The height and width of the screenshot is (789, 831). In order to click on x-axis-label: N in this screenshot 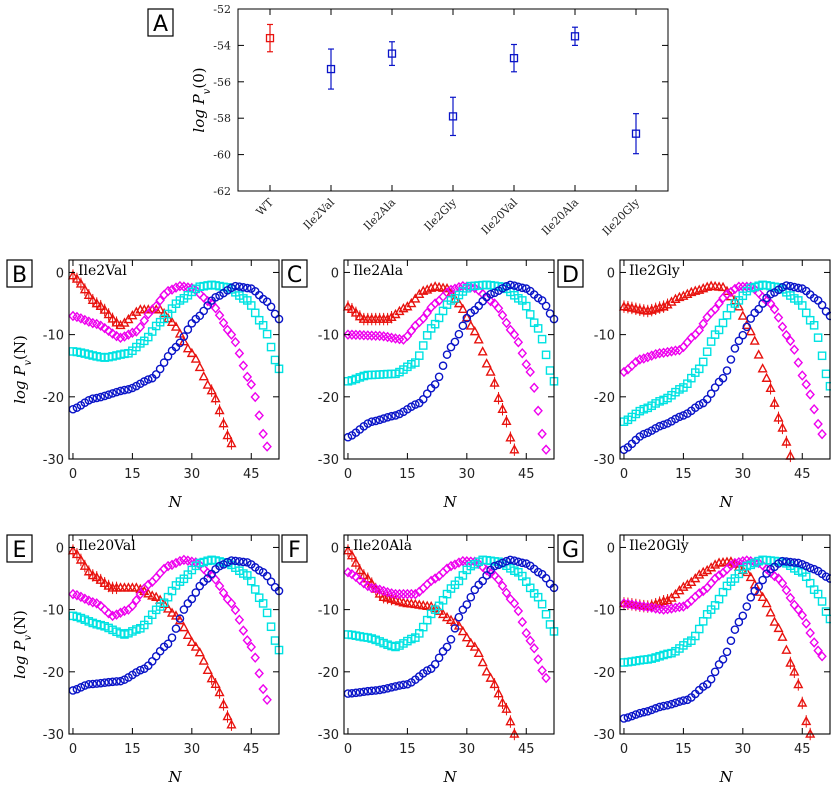, I will do `click(174, 777)`.